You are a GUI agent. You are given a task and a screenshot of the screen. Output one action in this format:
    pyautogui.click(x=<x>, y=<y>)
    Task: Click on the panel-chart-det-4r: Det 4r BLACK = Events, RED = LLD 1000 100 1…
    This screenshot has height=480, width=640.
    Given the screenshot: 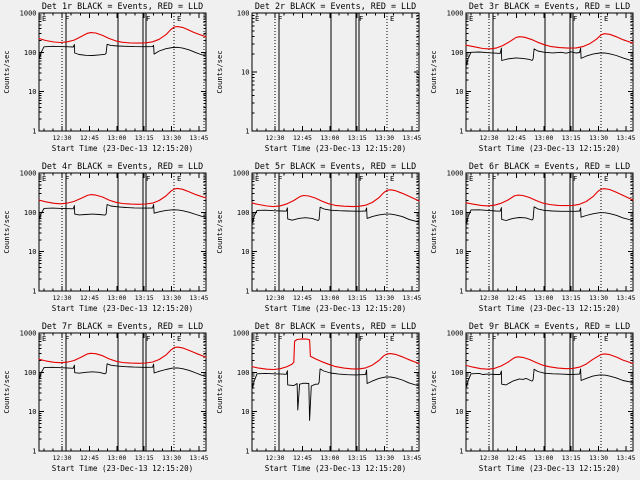 What is the action you would take?
    pyautogui.click(x=105, y=237)
    